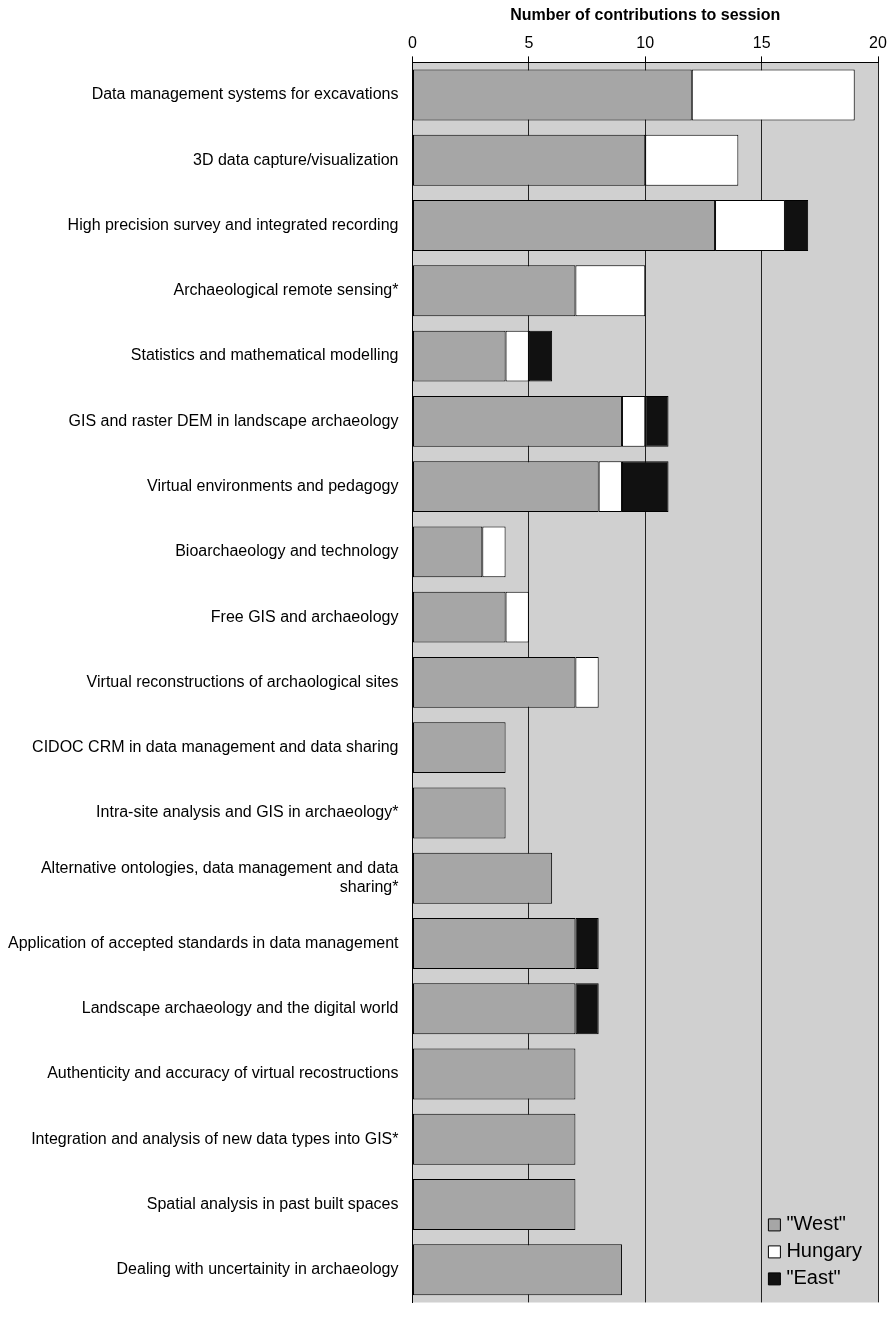 This screenshot has width=894, height=1320. What do you see at coordinates (272, 1203) in the screenshot?
I see `y-tick-label: Spatial analysis in past built spaces` at bounding box center [272, 1203].